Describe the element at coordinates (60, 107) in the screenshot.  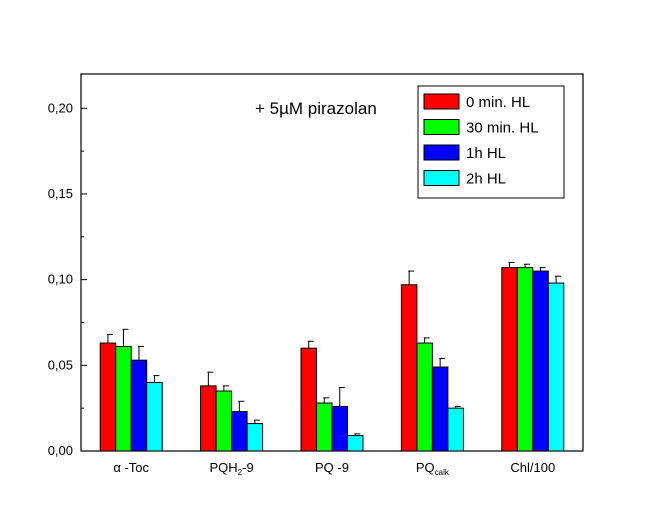
I see `y-tick-label: 0,20` at that location.